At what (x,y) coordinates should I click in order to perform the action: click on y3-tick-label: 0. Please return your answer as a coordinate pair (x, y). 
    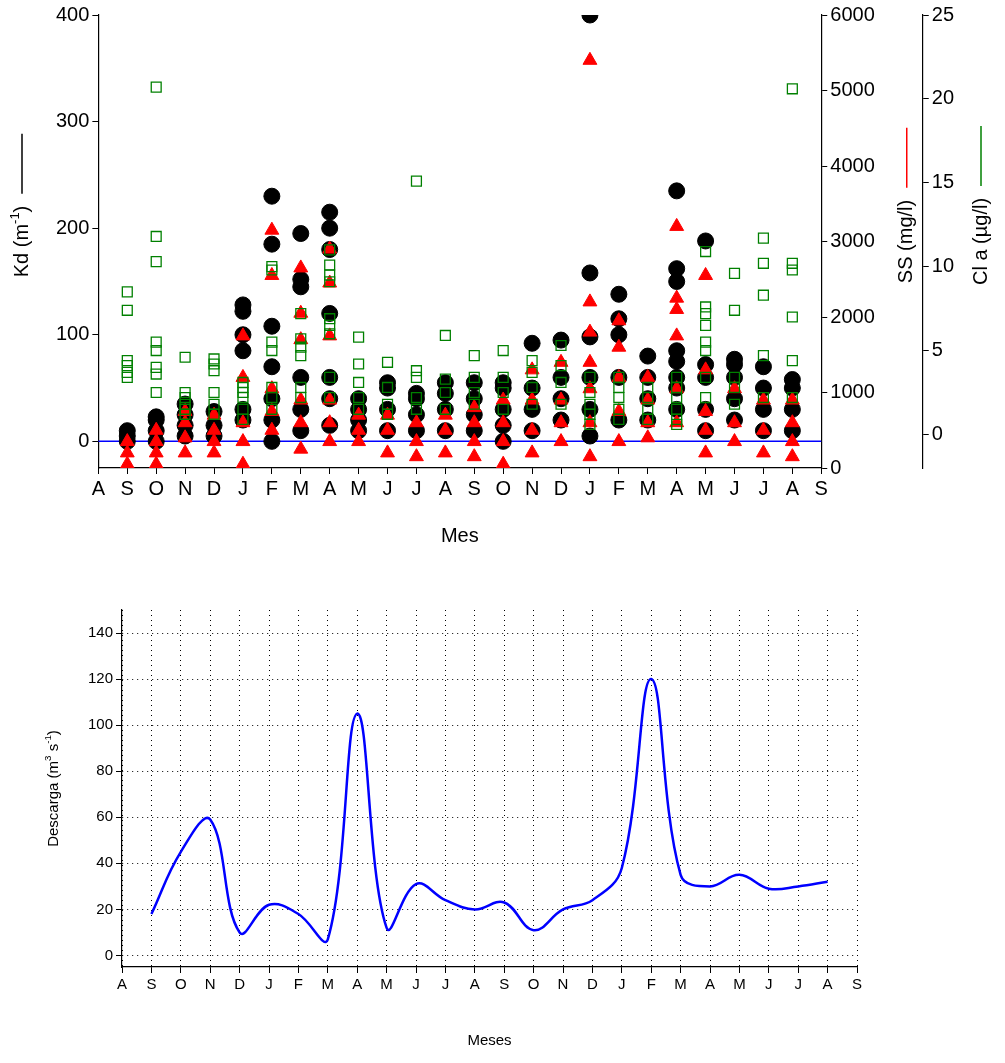
    Looking at the image, I should click on (937, 432).